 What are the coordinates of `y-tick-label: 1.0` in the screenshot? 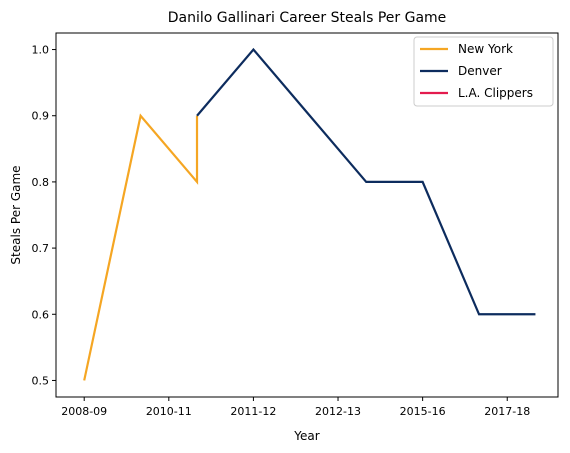 It's located at (41, 50).